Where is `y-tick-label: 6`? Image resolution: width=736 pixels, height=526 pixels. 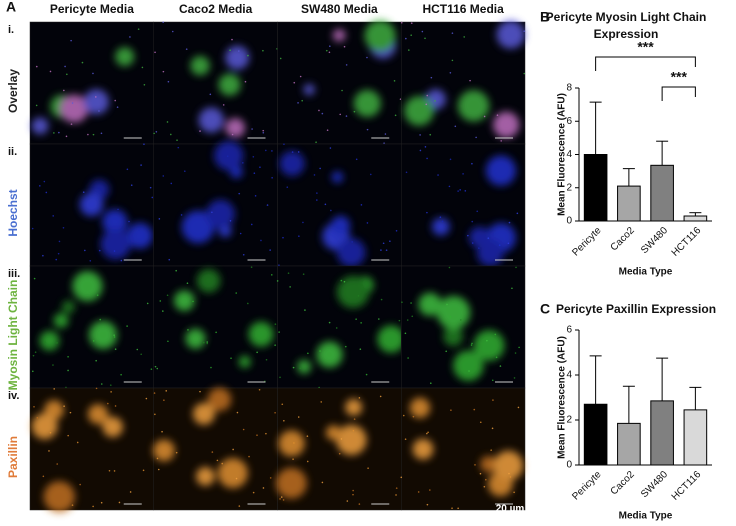
y-tick-label: 6 is located at coordinates (569, 330).